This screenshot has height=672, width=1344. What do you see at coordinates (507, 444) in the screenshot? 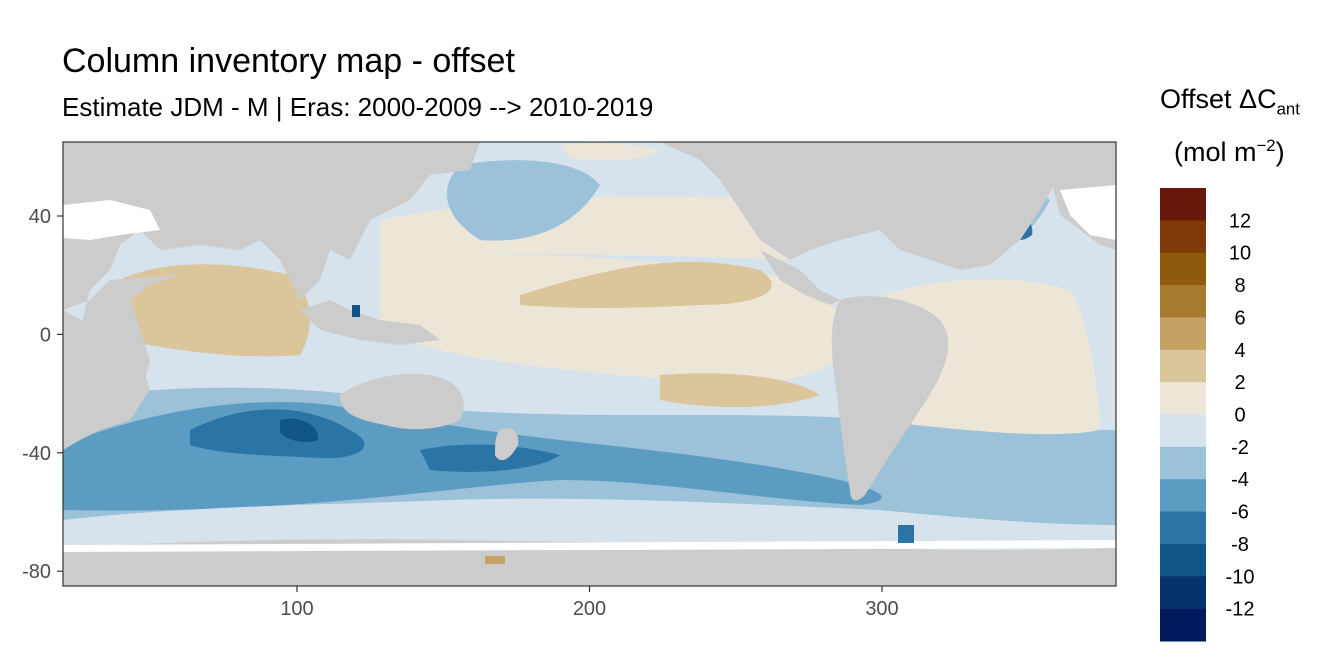
I see `land-new-zealand` at bounding box center [507, 444].